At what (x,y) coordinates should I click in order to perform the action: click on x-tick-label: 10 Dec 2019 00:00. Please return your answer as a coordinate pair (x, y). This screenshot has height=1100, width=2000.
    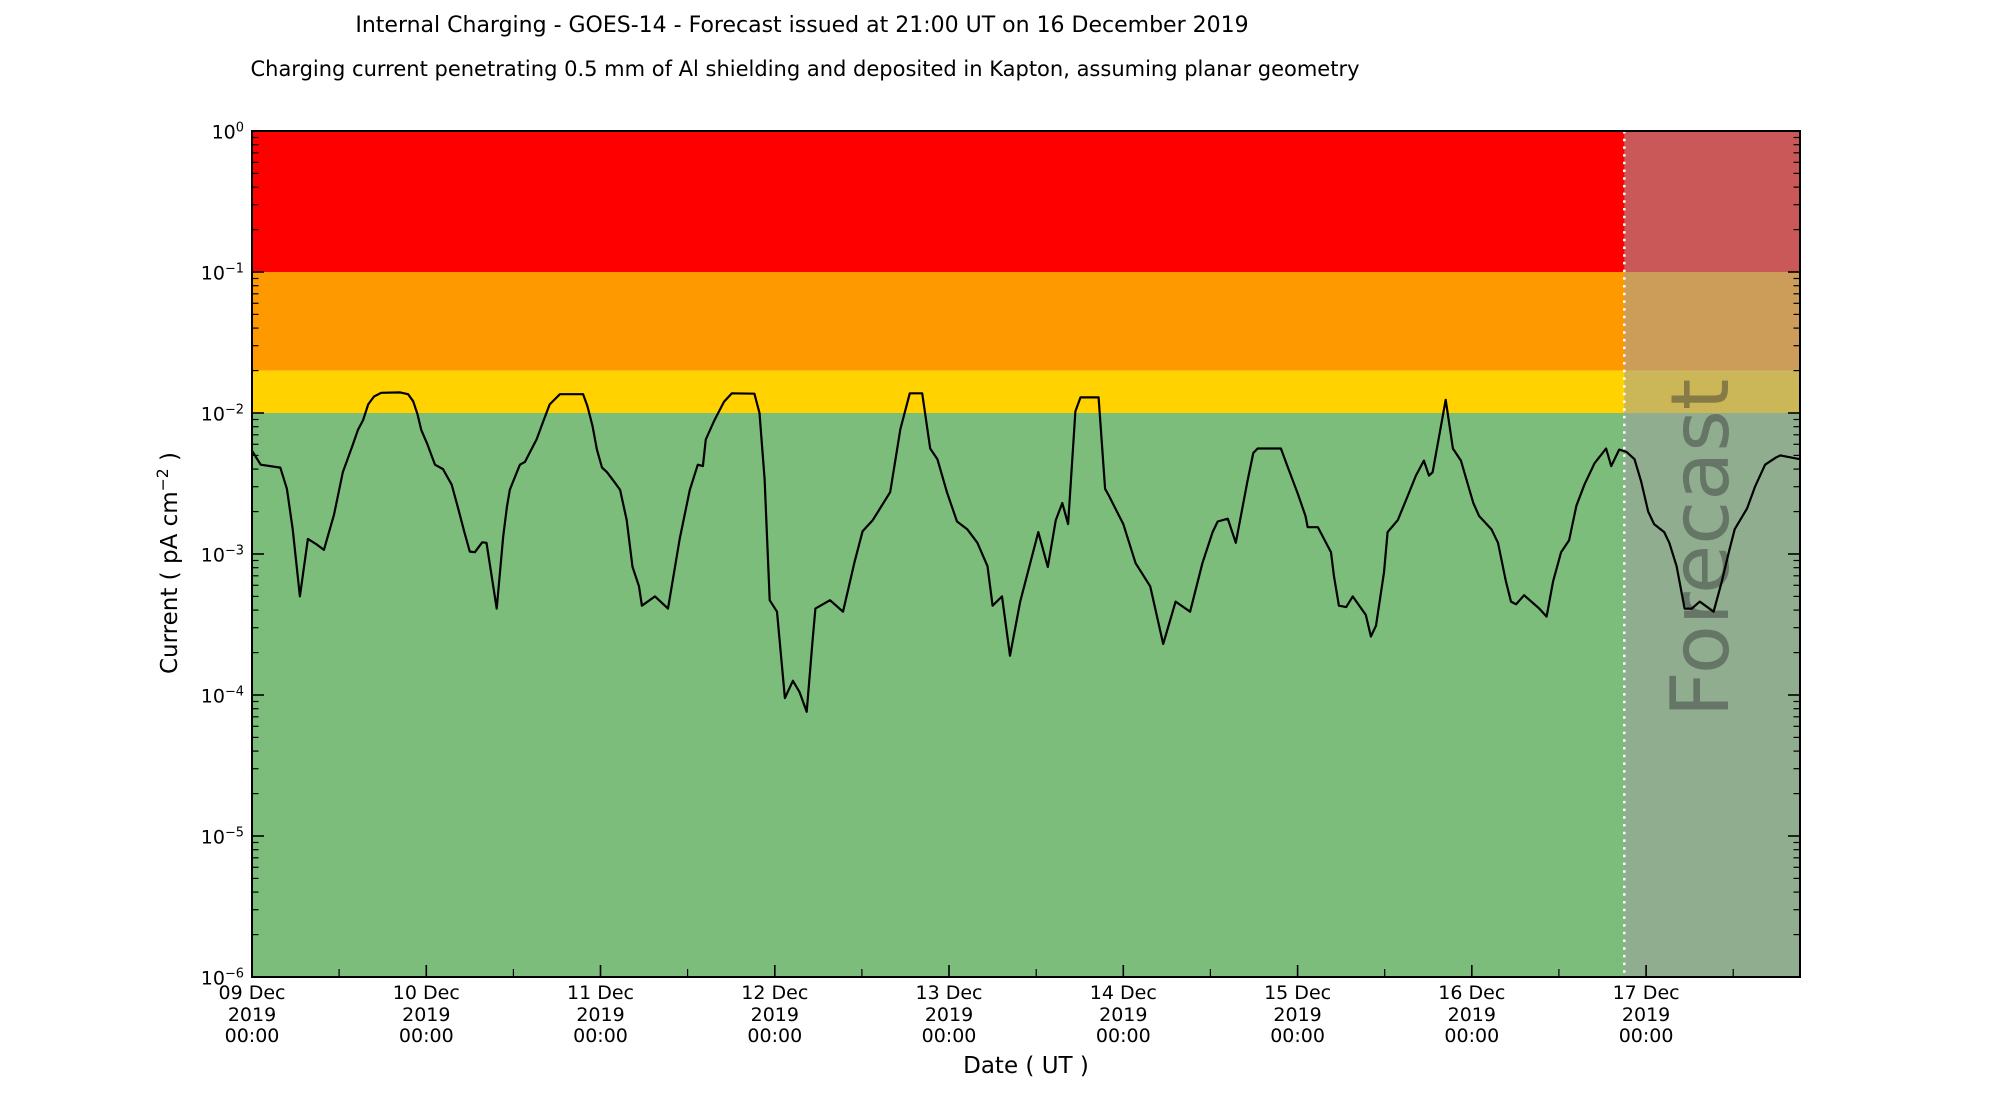
    Looking at the image, I should click on (426, 1014).